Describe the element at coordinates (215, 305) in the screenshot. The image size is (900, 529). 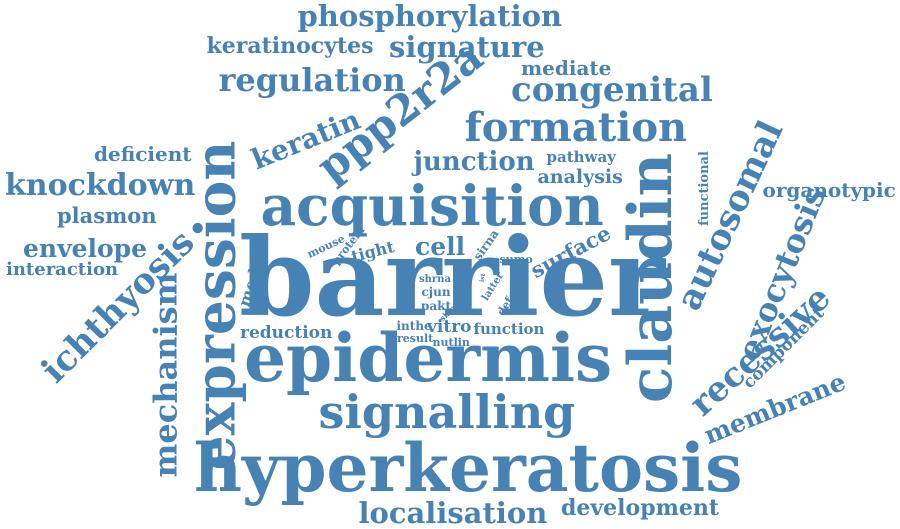
I see `word-expression: expression` at that location.